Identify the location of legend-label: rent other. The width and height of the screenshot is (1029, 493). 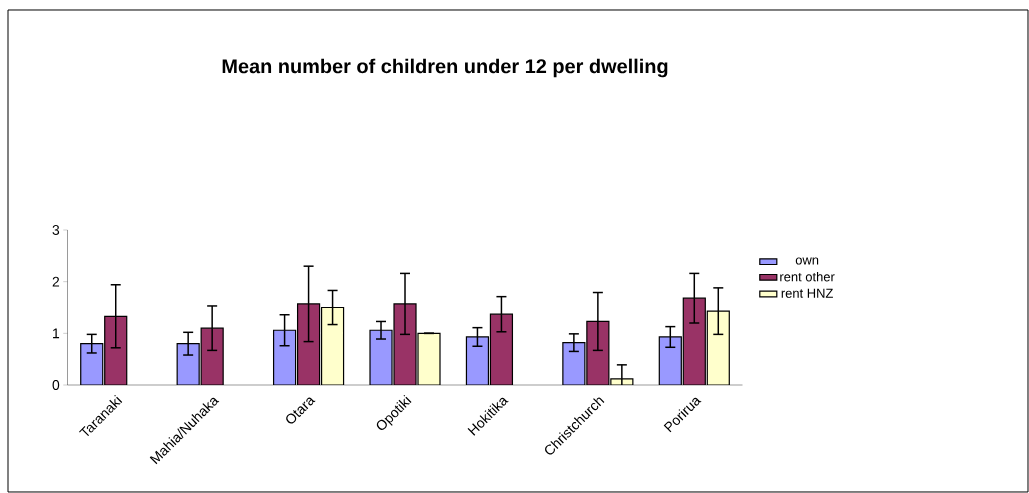
(807, 276).